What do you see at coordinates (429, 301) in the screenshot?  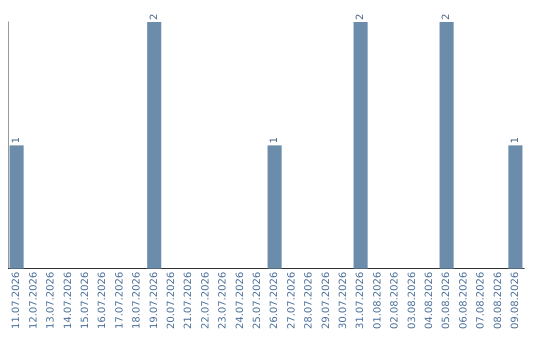 I see `x-tick-label: 04.08.2026` at bounding box center [429, 301].